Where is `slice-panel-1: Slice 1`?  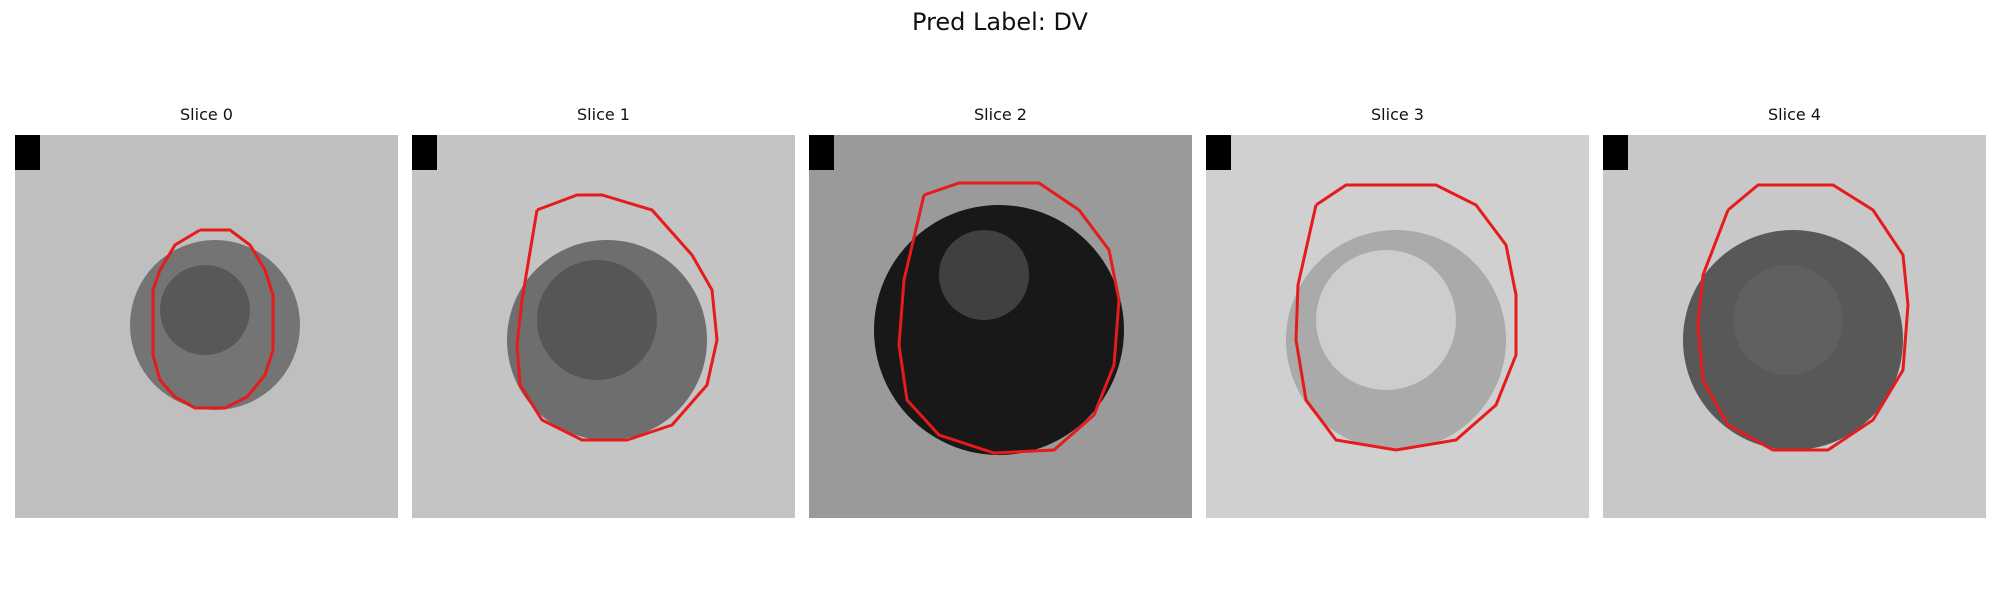
slice-panel-1: Slice 1 is located at coordinates (603, 315).